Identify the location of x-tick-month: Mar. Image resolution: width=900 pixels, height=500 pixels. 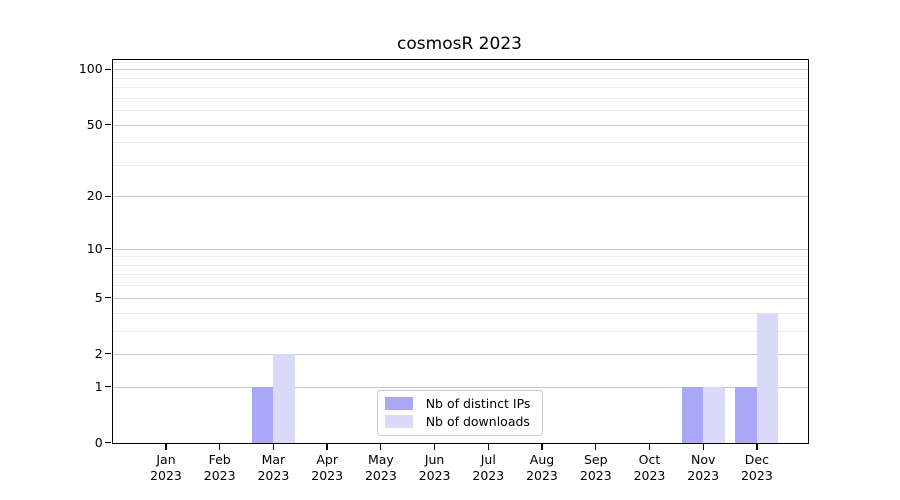
(273, 459).